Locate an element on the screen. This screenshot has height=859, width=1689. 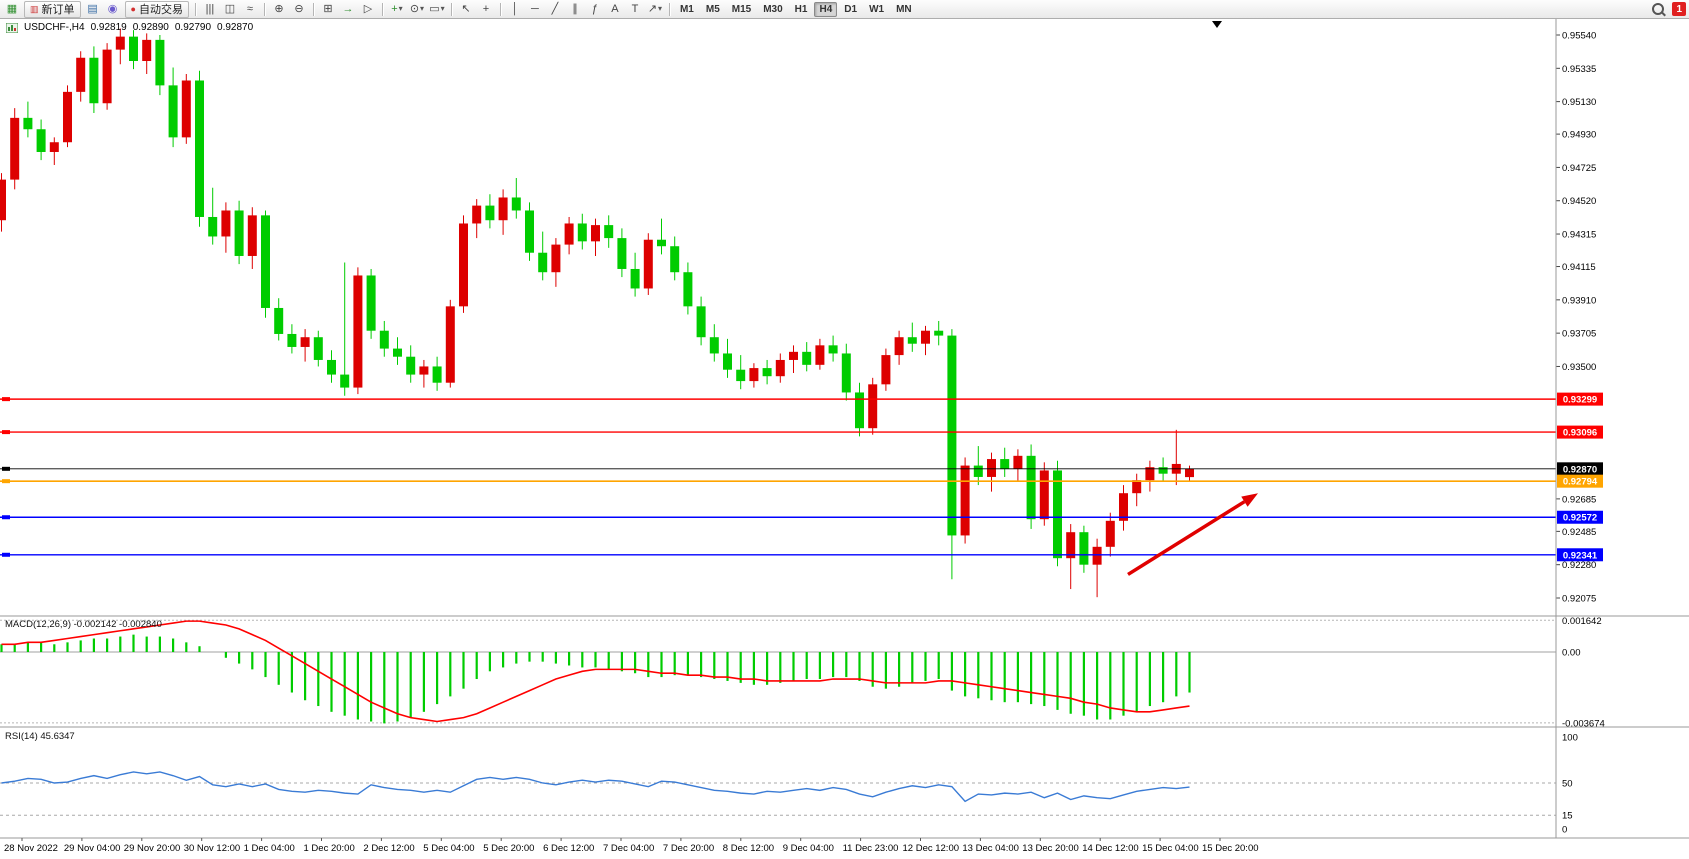
templates-button: ▭ ▾ is located at coordinates (437, 8).